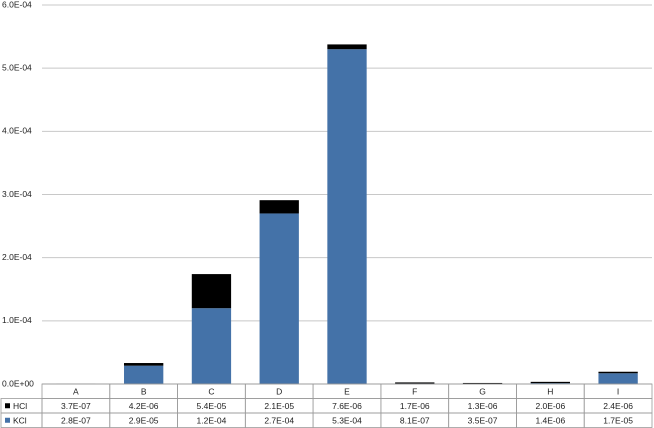  I want to click on table-value: 5.4E-05, so click(212, 406).